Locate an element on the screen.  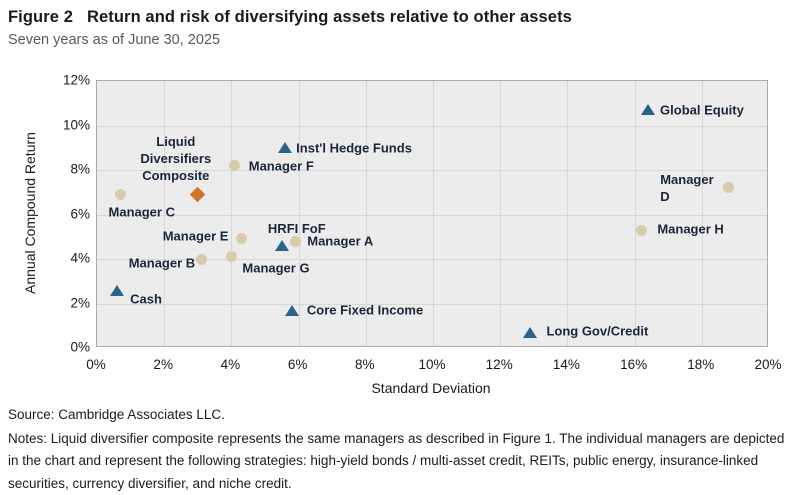
data-point-manager-c is located at coordinates (120, 194).